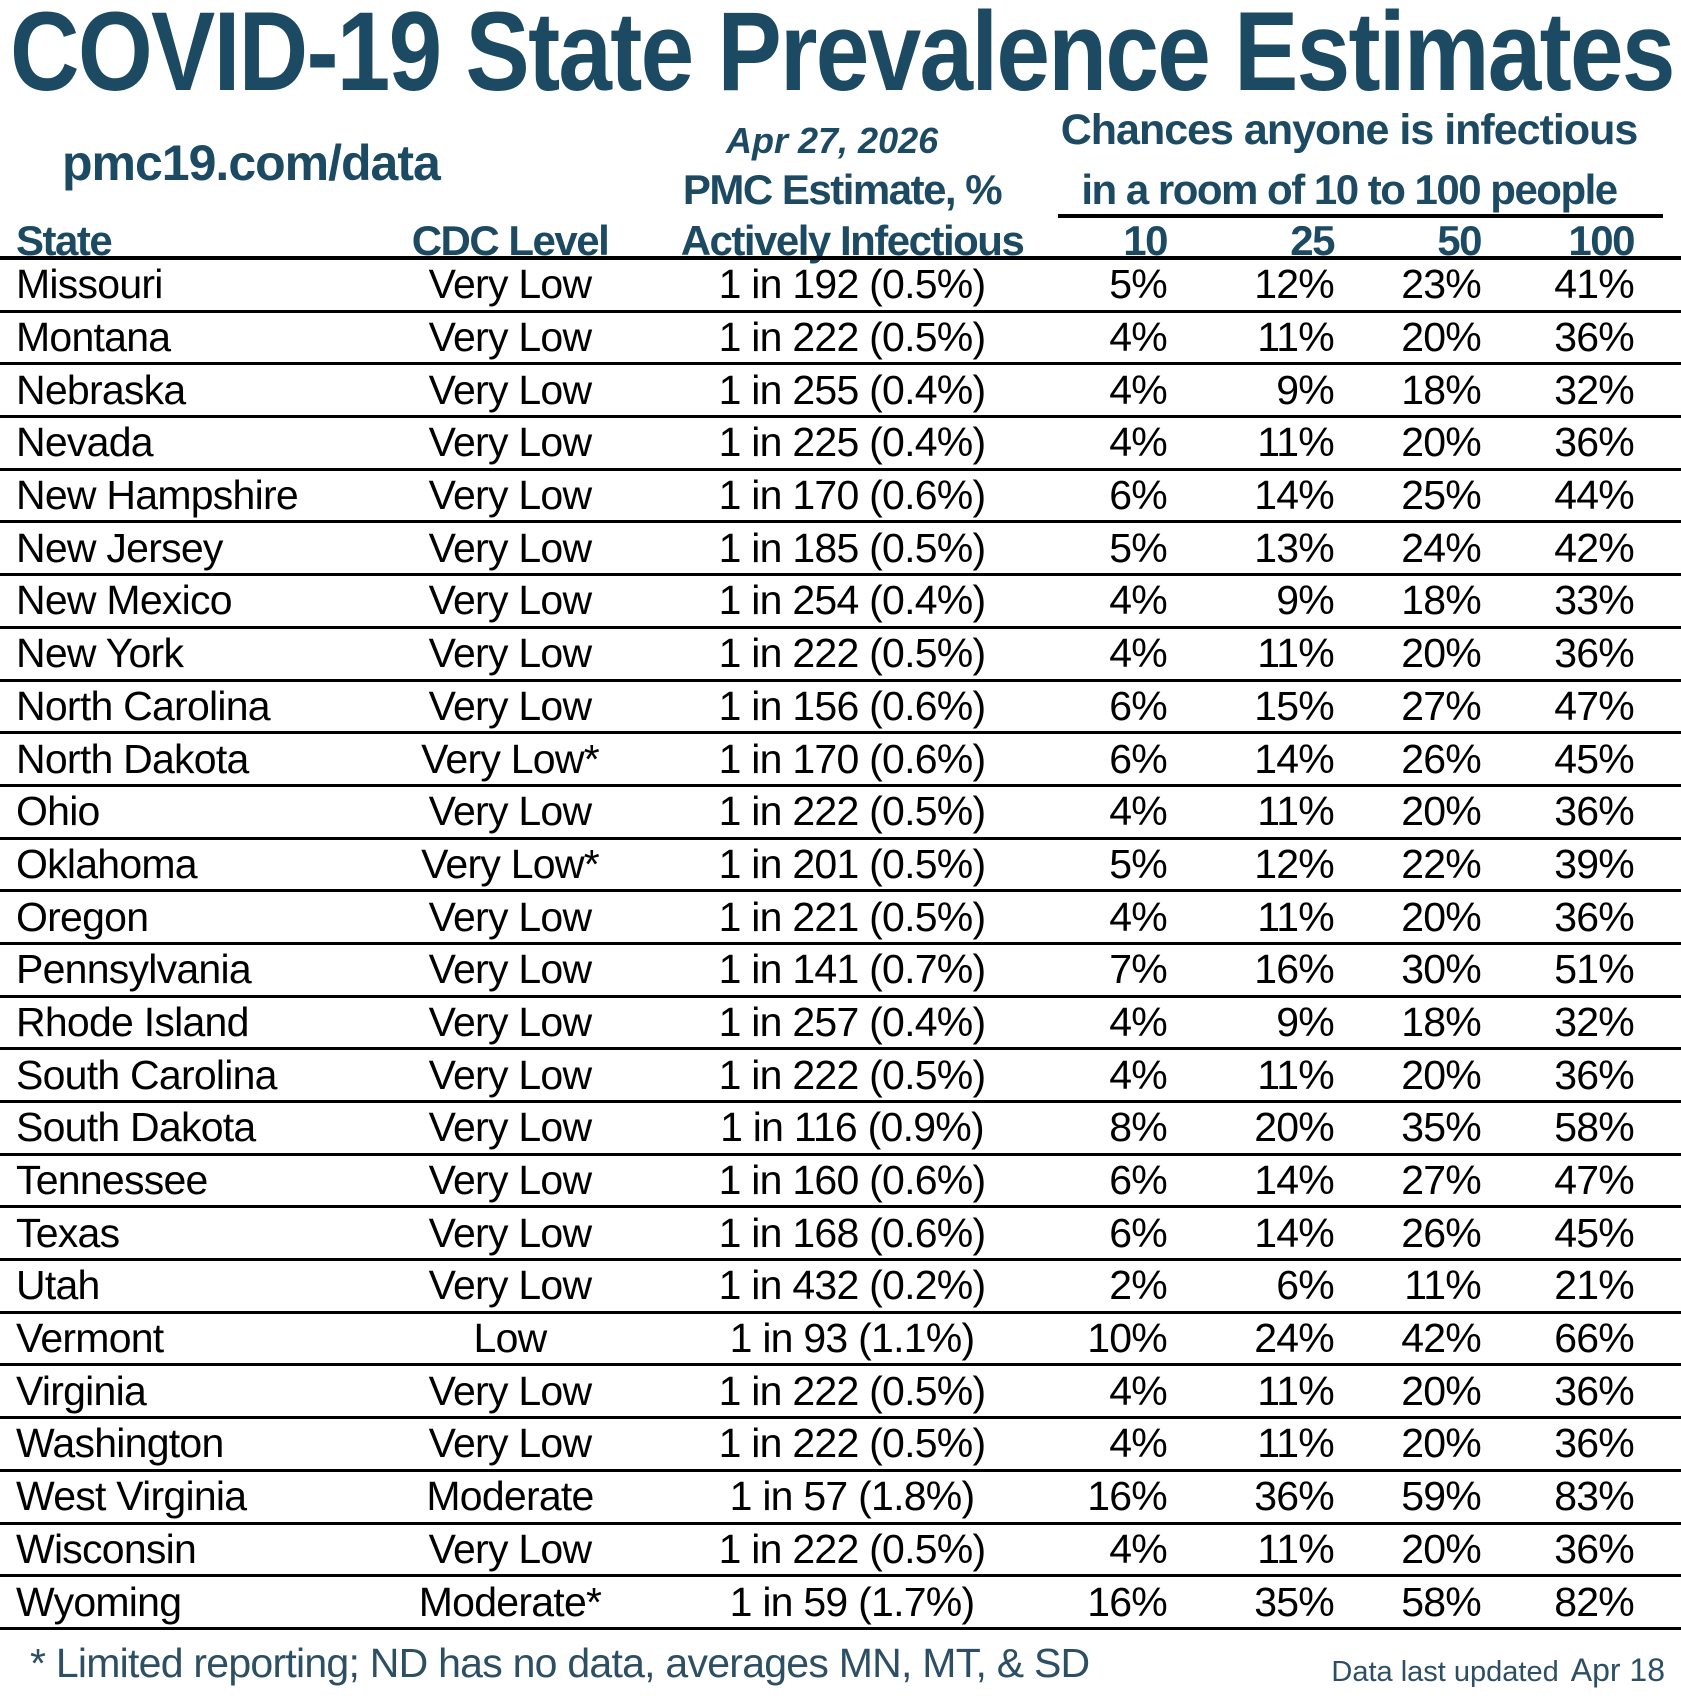 This screenshot has height=1699, width=1681. What do you see at coordinates (1441, 1496) in the screenshot?
I see `cell-chance-50: 59%` at bounding box center [1441, 1496].